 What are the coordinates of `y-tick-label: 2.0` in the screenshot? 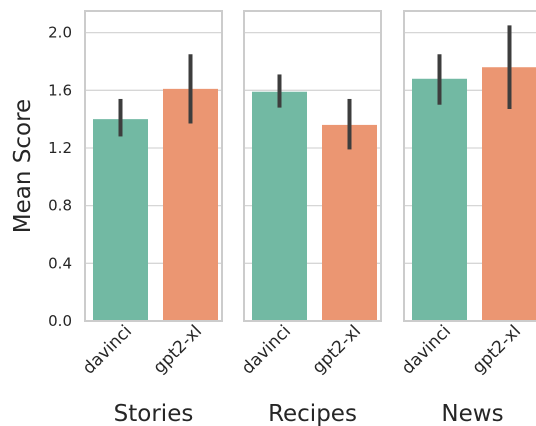 It's located at (60, 33).